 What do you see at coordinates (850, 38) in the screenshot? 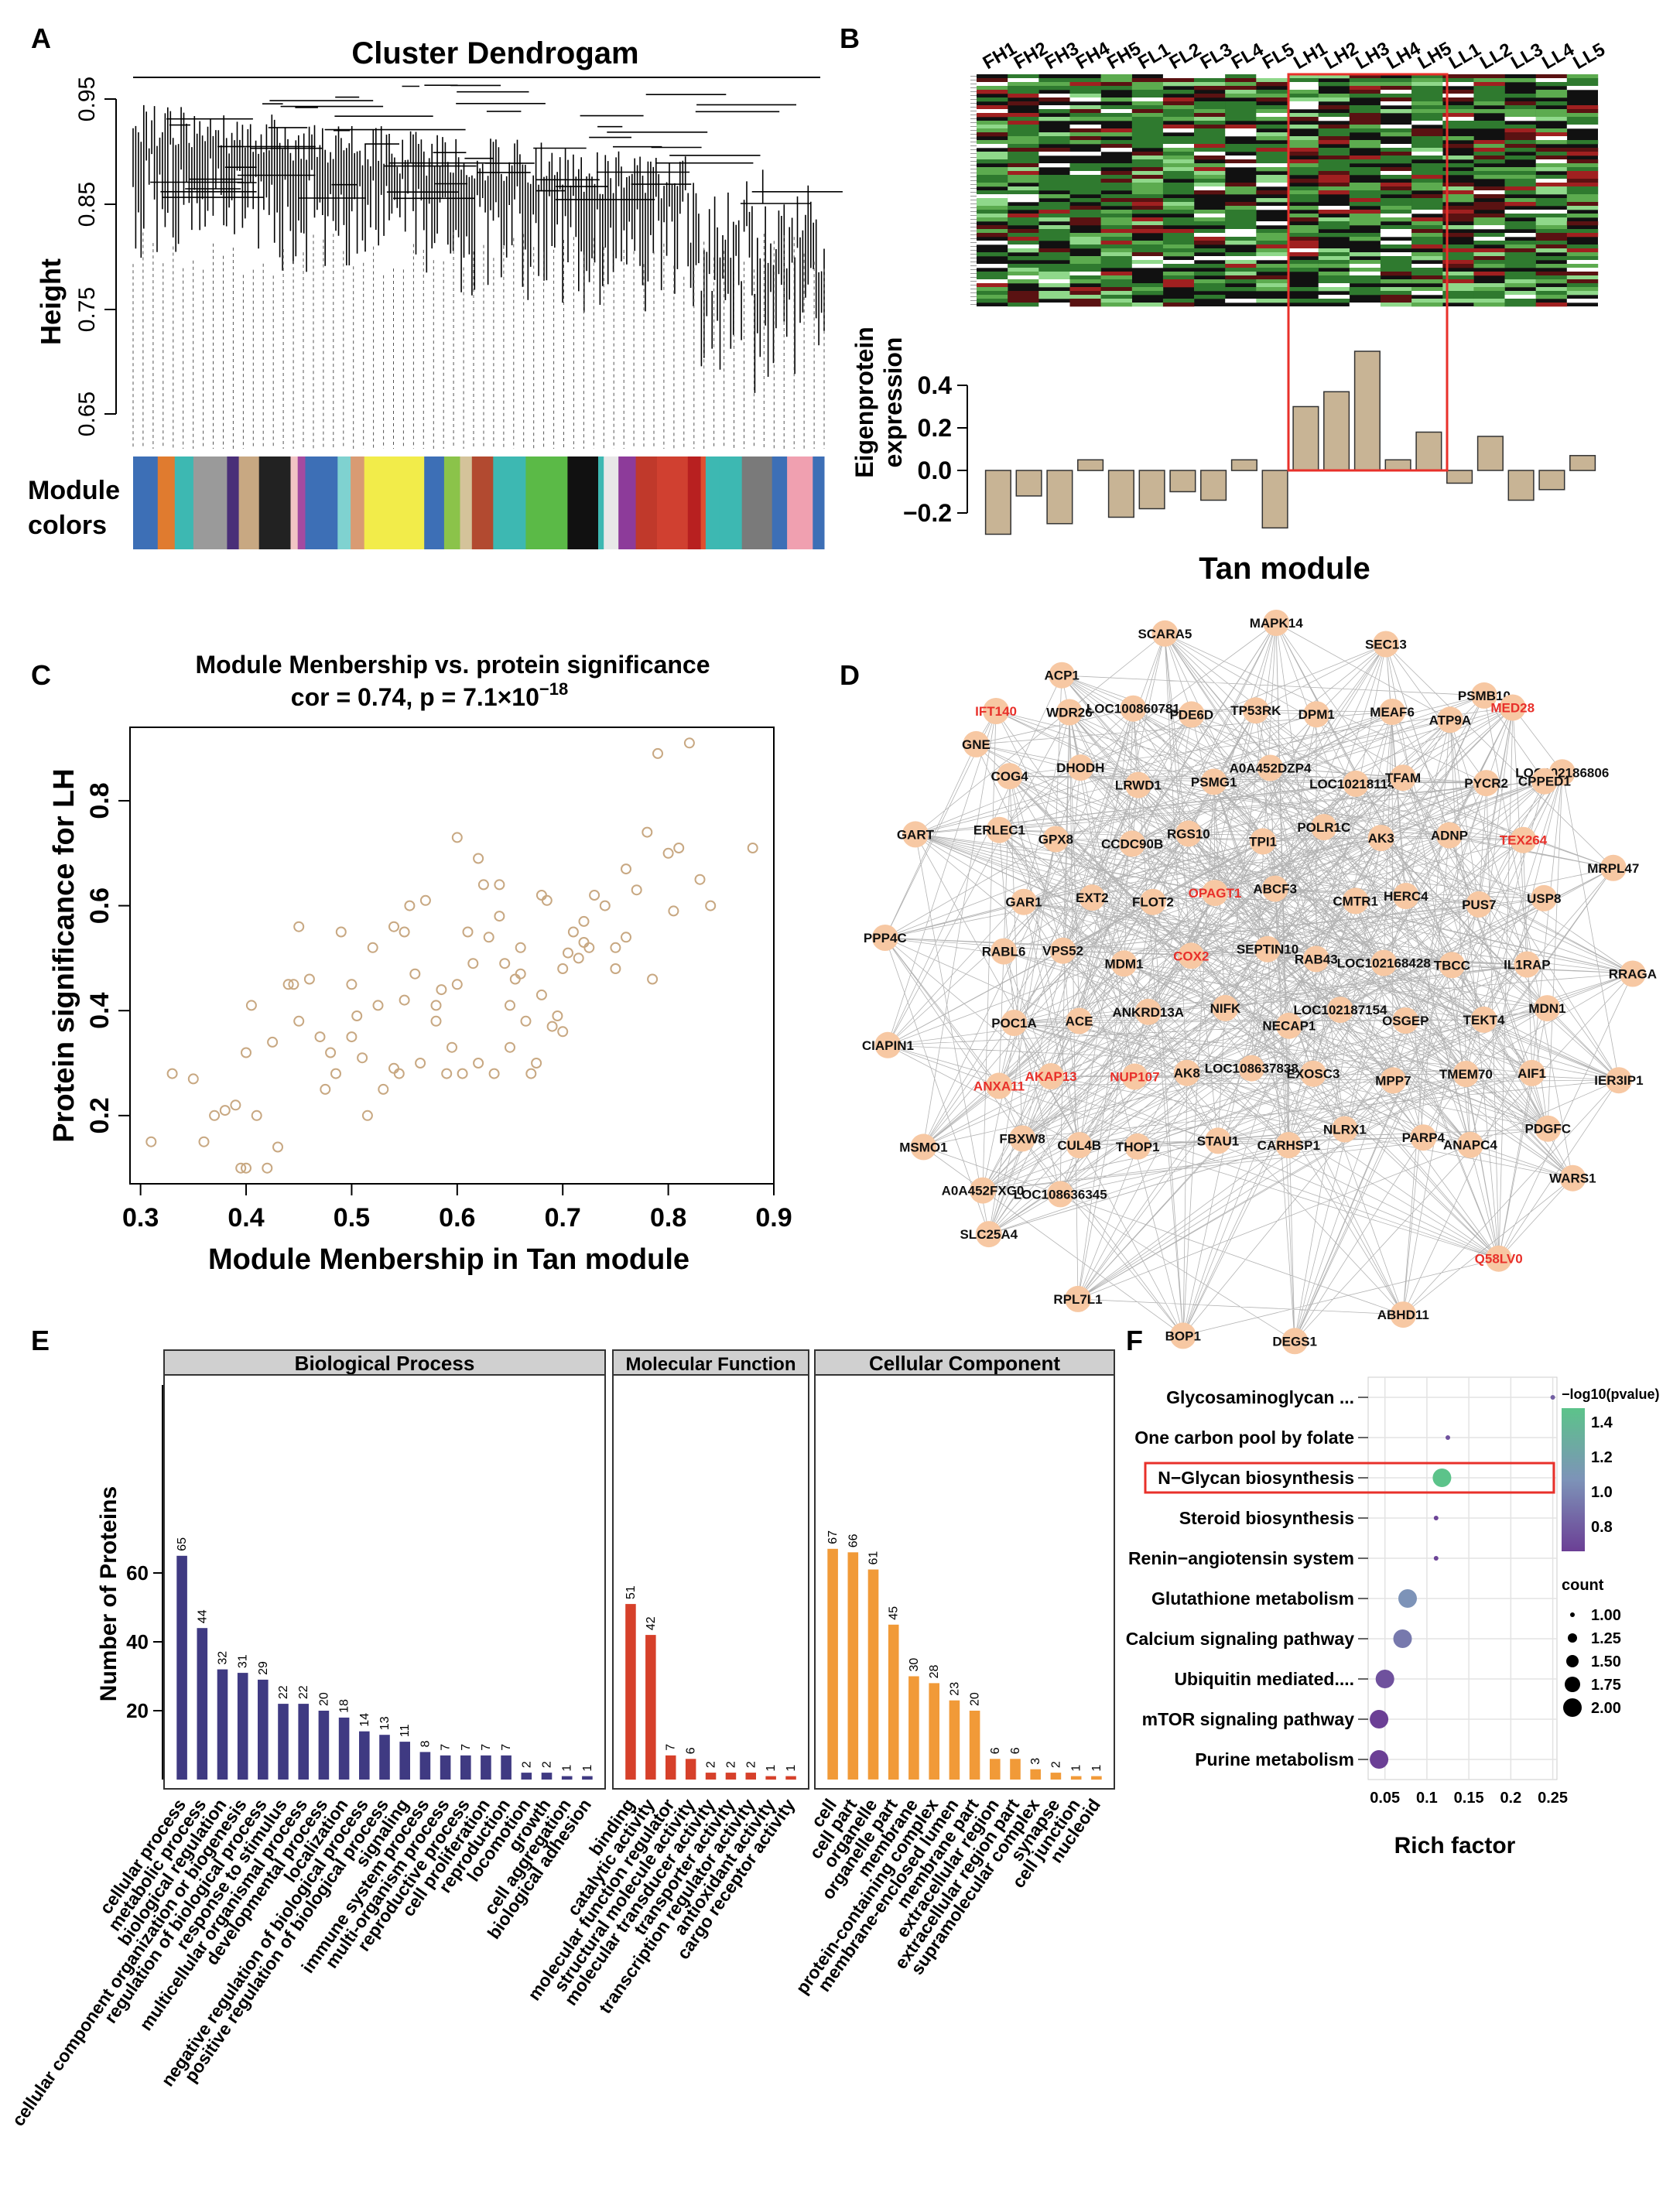
I see `panel-b-letter: B` at bounding box center [850, 38].